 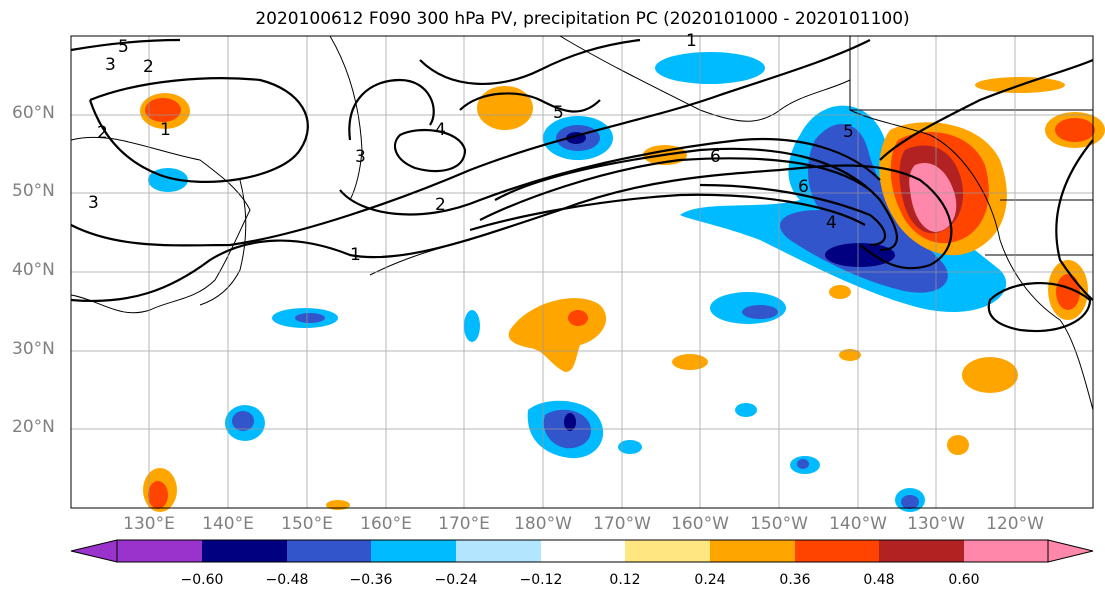 What do you see at coordinates (33, 113) in the screenshot?
I see `lat-label-60n: 60°N` at bounding box center [33, 113].